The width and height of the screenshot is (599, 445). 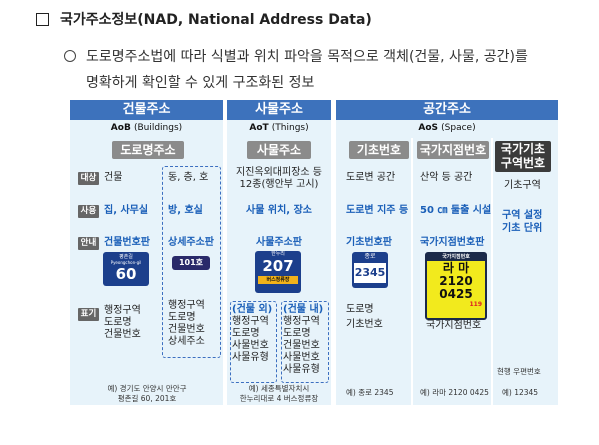 What do you see at coordinates (279, 178) in the screenshot?
I see `object-target: 지진옥외대피장소 등 12종(행안부 고시)` at bounding box center [279, 178].